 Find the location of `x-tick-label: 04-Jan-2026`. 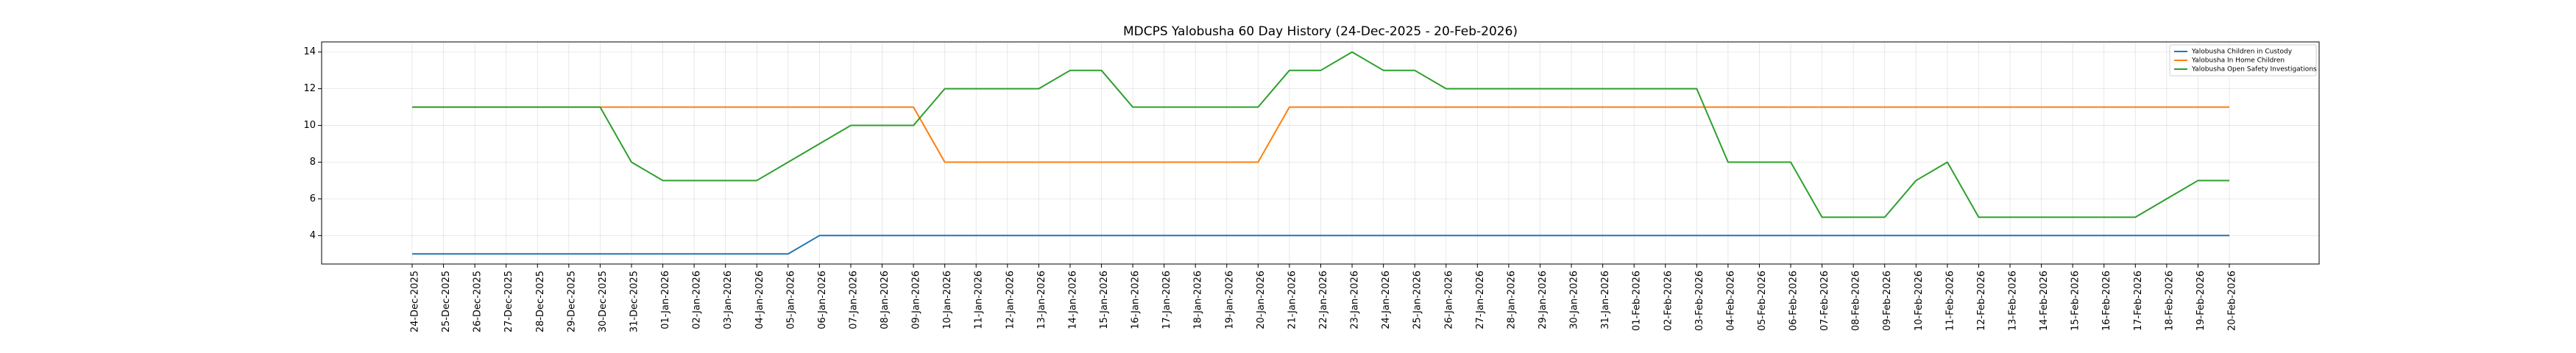

x-tick-label: 04-Jan-2026 is located at coordinates (759, 300).